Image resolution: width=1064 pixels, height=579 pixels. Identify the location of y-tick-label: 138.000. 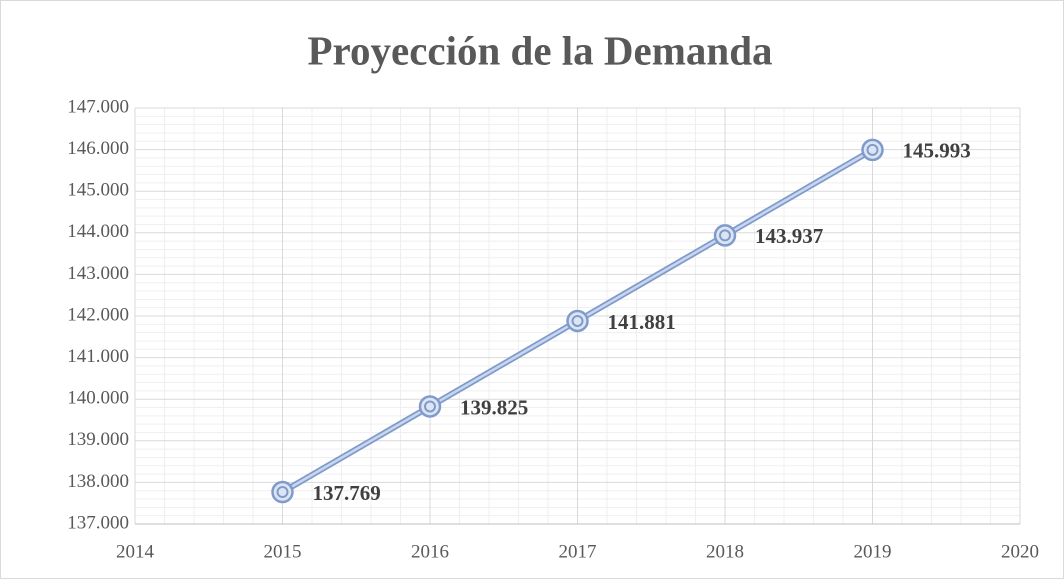
(98, 481).